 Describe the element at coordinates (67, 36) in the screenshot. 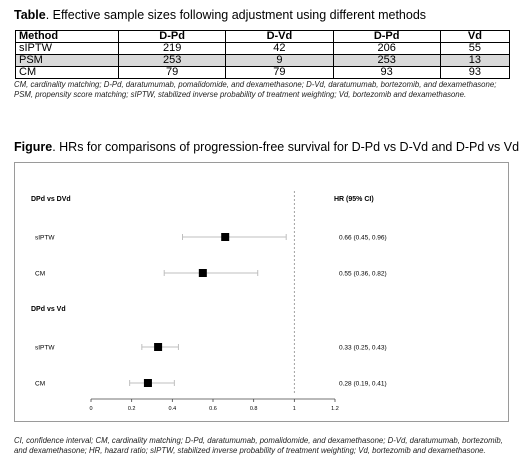

I see `column-header: Method` at that location.